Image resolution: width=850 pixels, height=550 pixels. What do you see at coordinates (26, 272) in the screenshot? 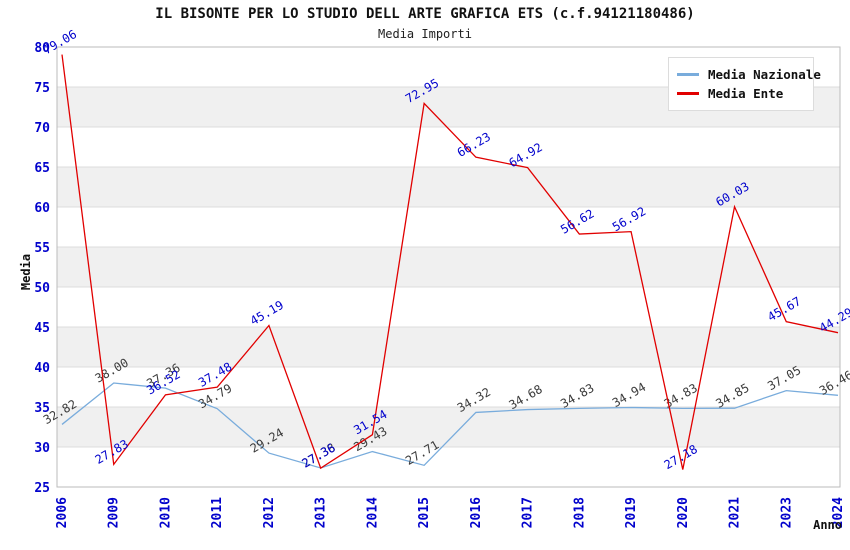
I see `y-axis-title: Media` at bounding box center [26, 272].